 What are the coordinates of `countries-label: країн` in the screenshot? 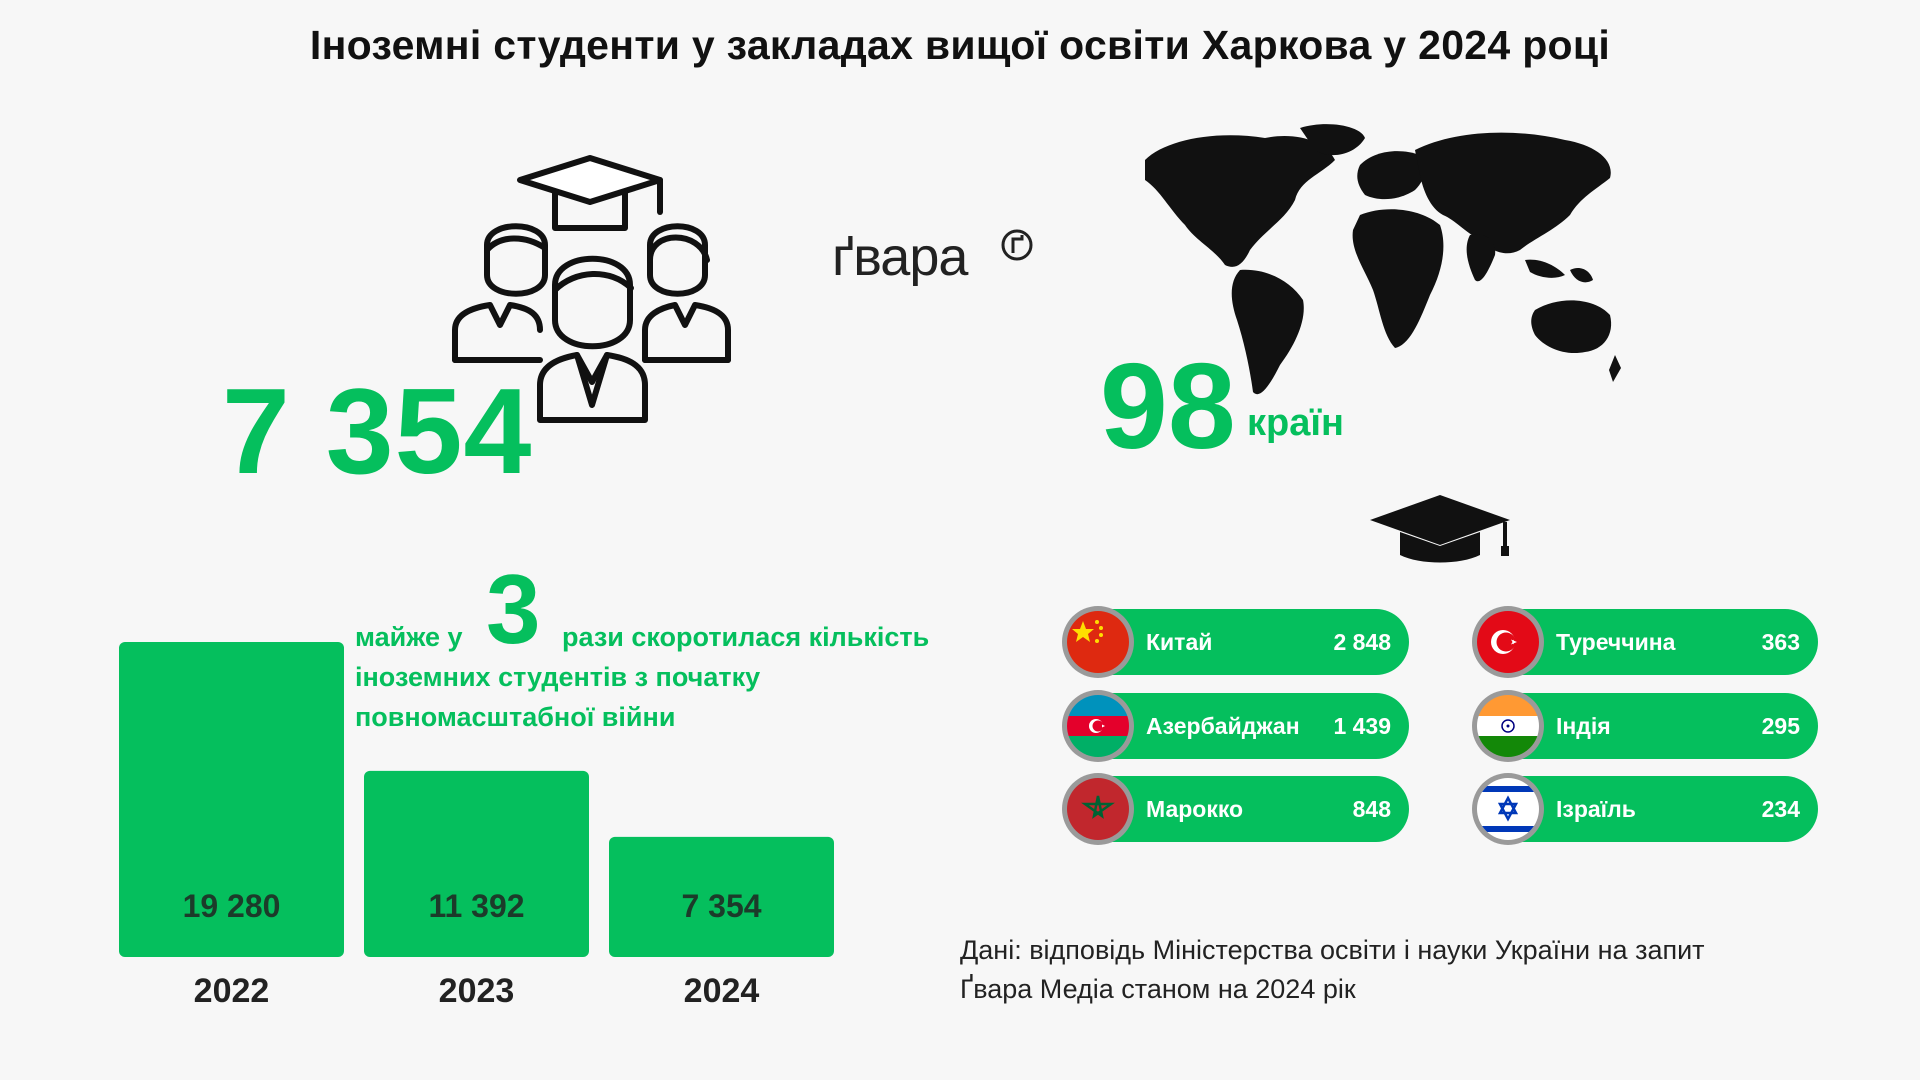 It's located at (1296, 423).